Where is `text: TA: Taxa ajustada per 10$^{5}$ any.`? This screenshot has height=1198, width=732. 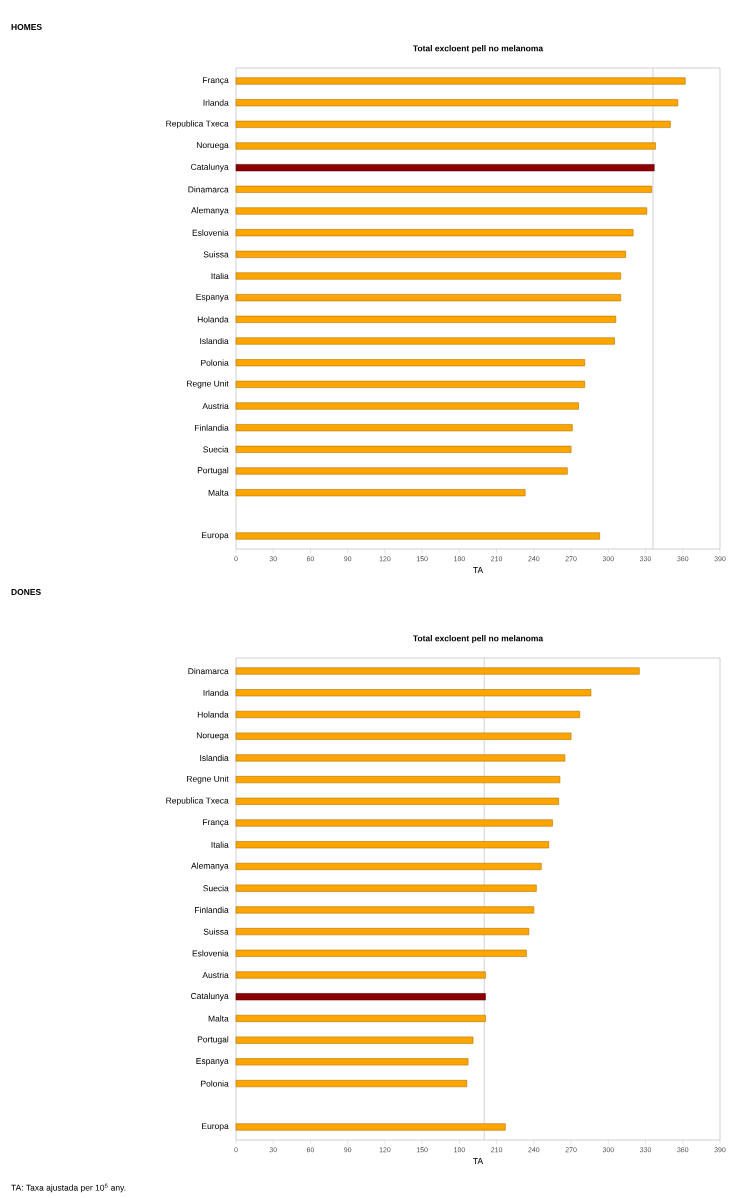 text: TA: Taxa ajustada per 10$^{5}$ any. is located at coordinates (68, 1188).